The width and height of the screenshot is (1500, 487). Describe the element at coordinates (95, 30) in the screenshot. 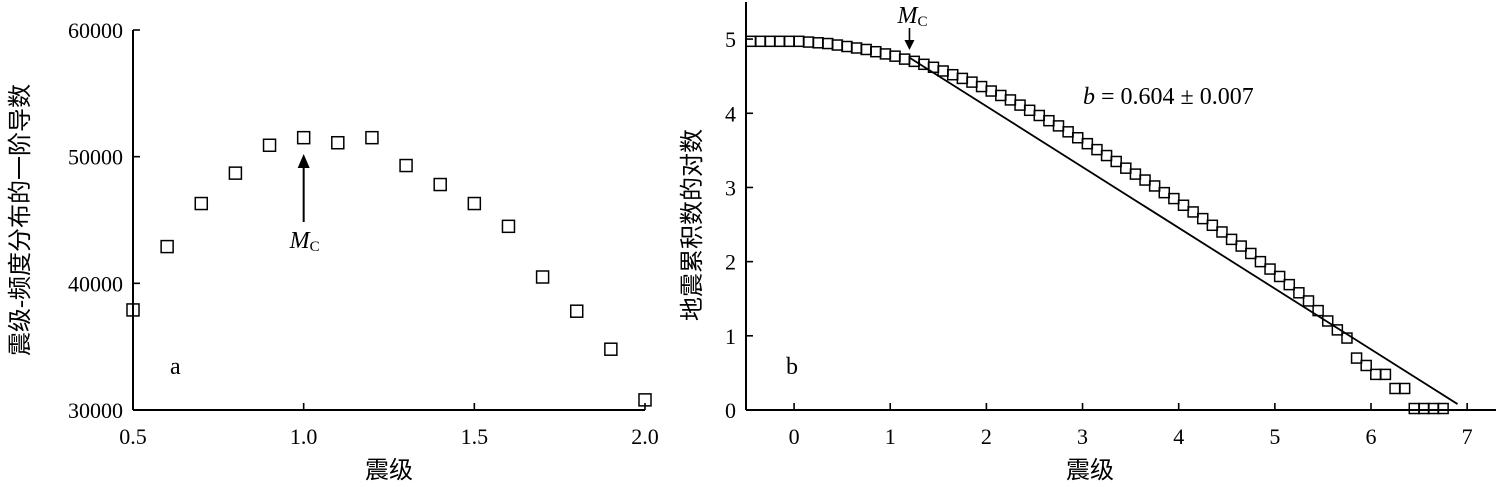

I see `panel-a-y-tick-label: 60000` at that location.